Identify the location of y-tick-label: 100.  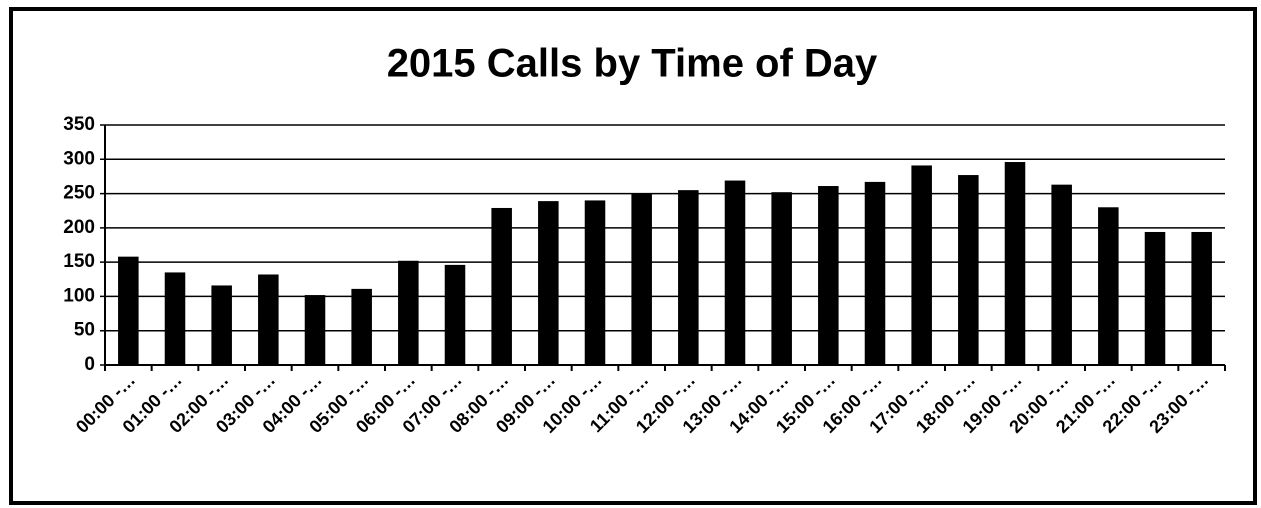
(79, 295).